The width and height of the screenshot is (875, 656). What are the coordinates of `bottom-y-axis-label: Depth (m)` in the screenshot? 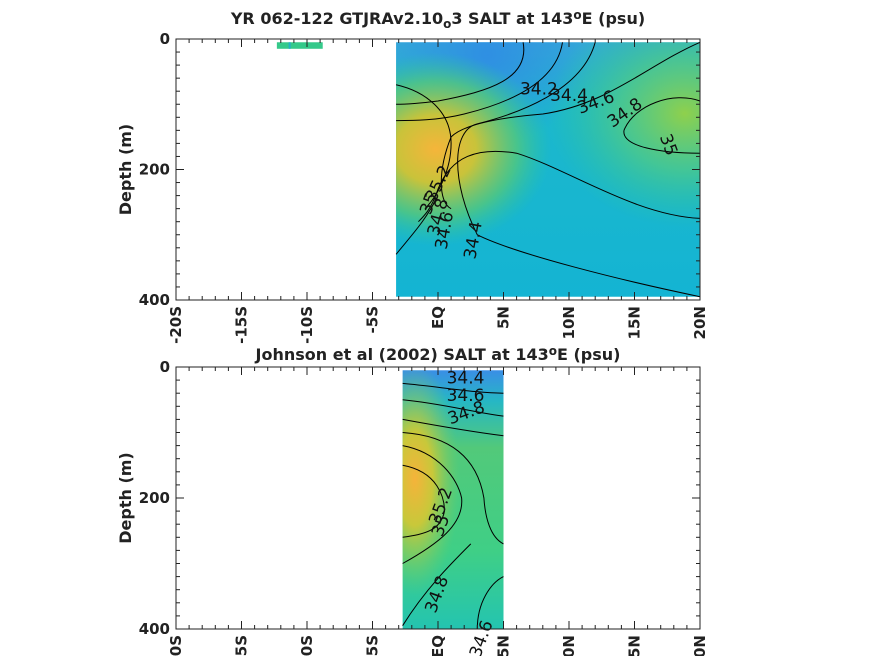 It's located at (125, 498).